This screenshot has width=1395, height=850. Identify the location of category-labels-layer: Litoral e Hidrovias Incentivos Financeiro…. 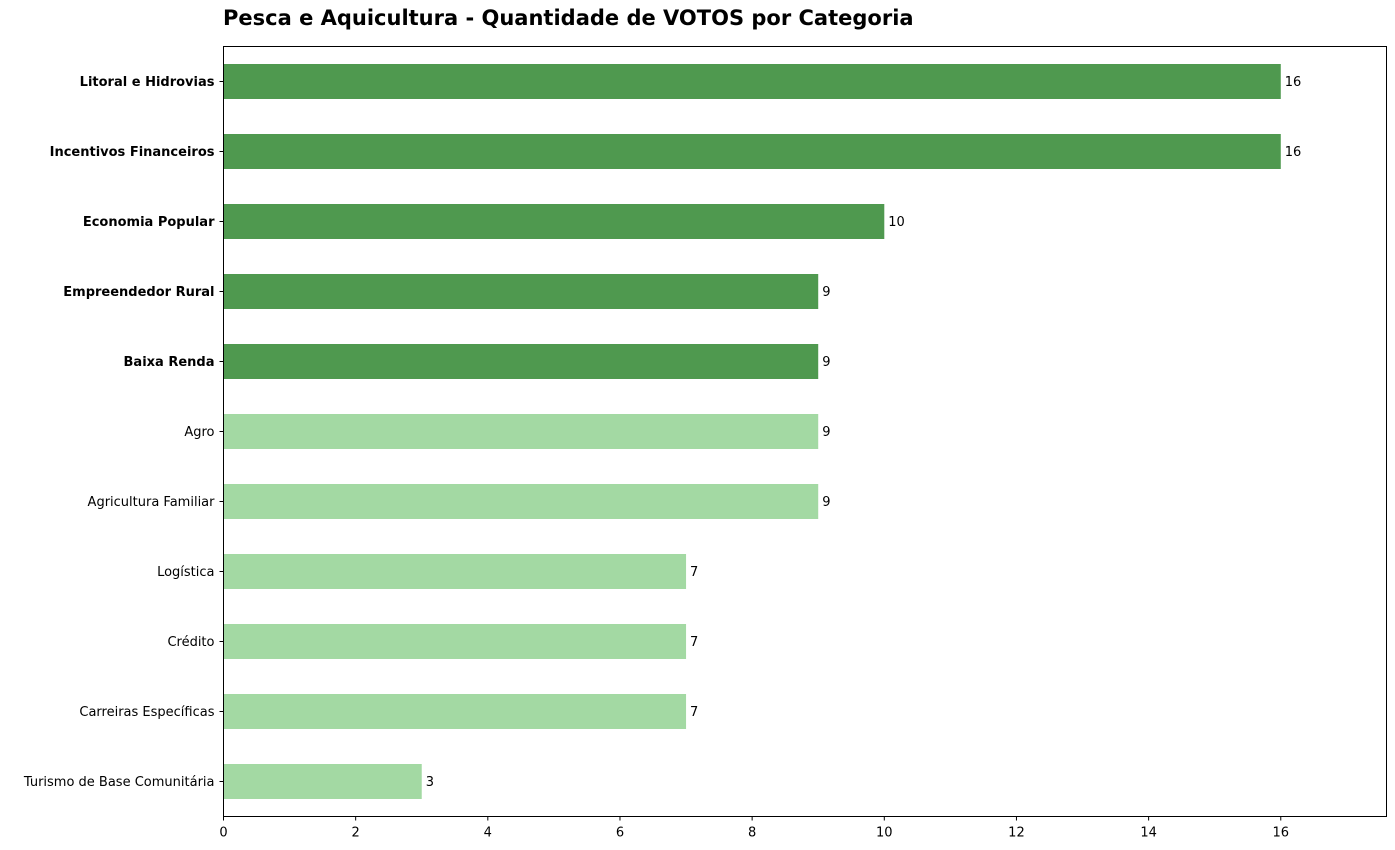
(123, 432).